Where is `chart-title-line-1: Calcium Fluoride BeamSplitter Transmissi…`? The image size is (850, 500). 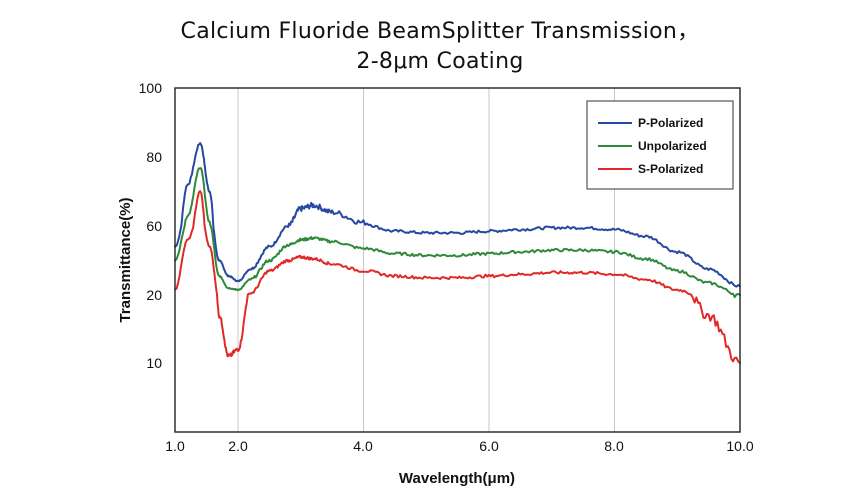 chart-title-line-1: Calcium Fluoride BeamSplitter Transmissi… is located at coordinates (440, 31).